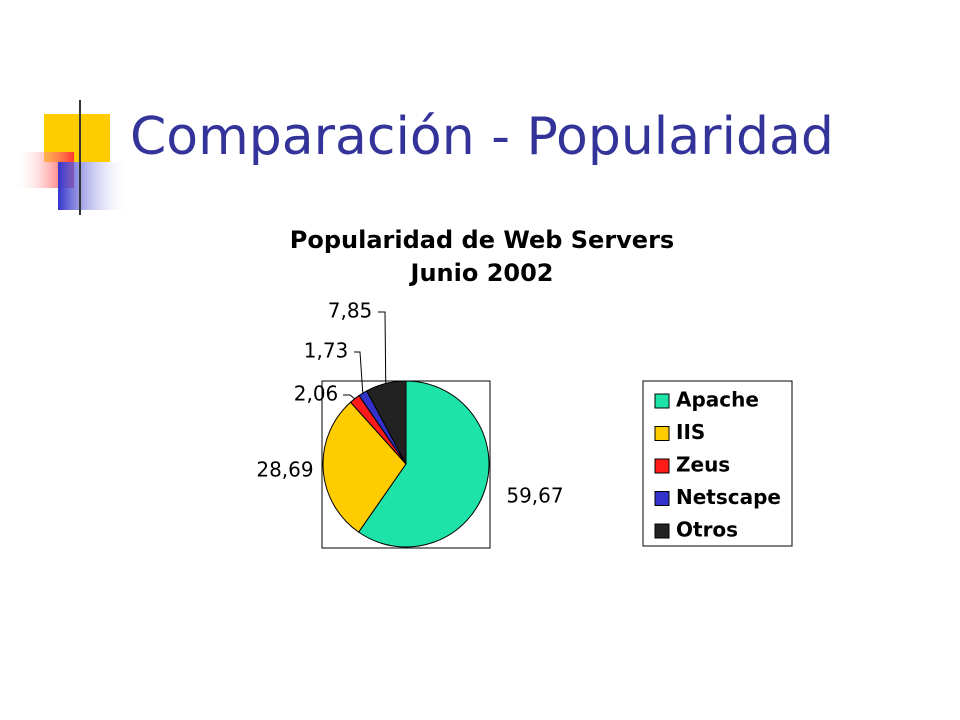 The height and width of the screenshot is (720, 960). What do you see at coordinates (728, 497) in the screenshot?
I see `legend-label: Netscape` at bounding box center [728, 497].